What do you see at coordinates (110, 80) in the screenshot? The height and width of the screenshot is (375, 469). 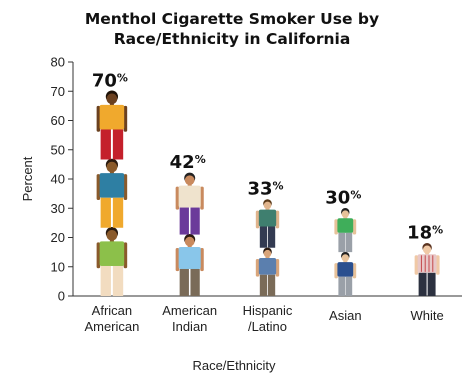 I see `data-label: 70%` at bounding box center [110, 80].